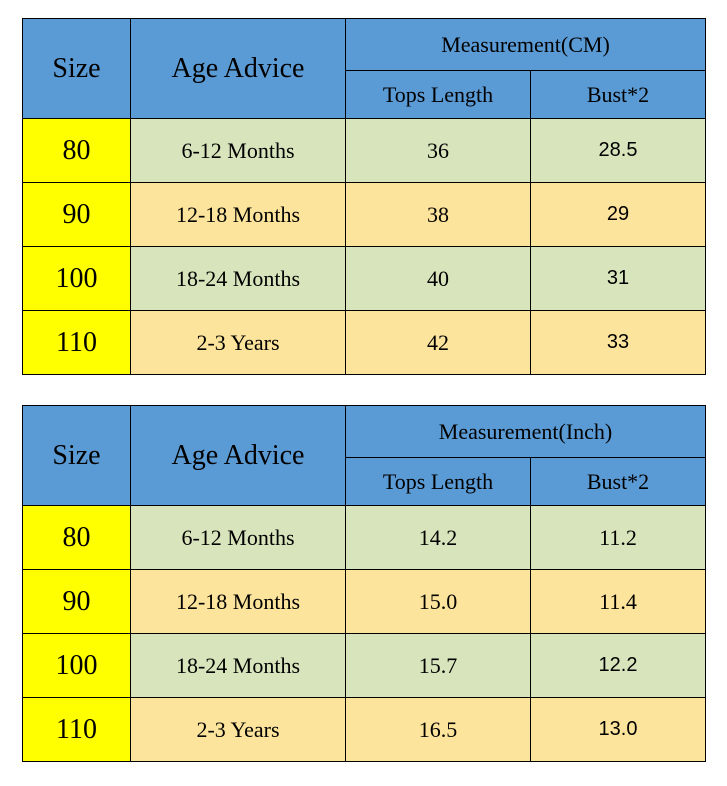  I want to click on bust-value: 13.0, so click(618, 729).